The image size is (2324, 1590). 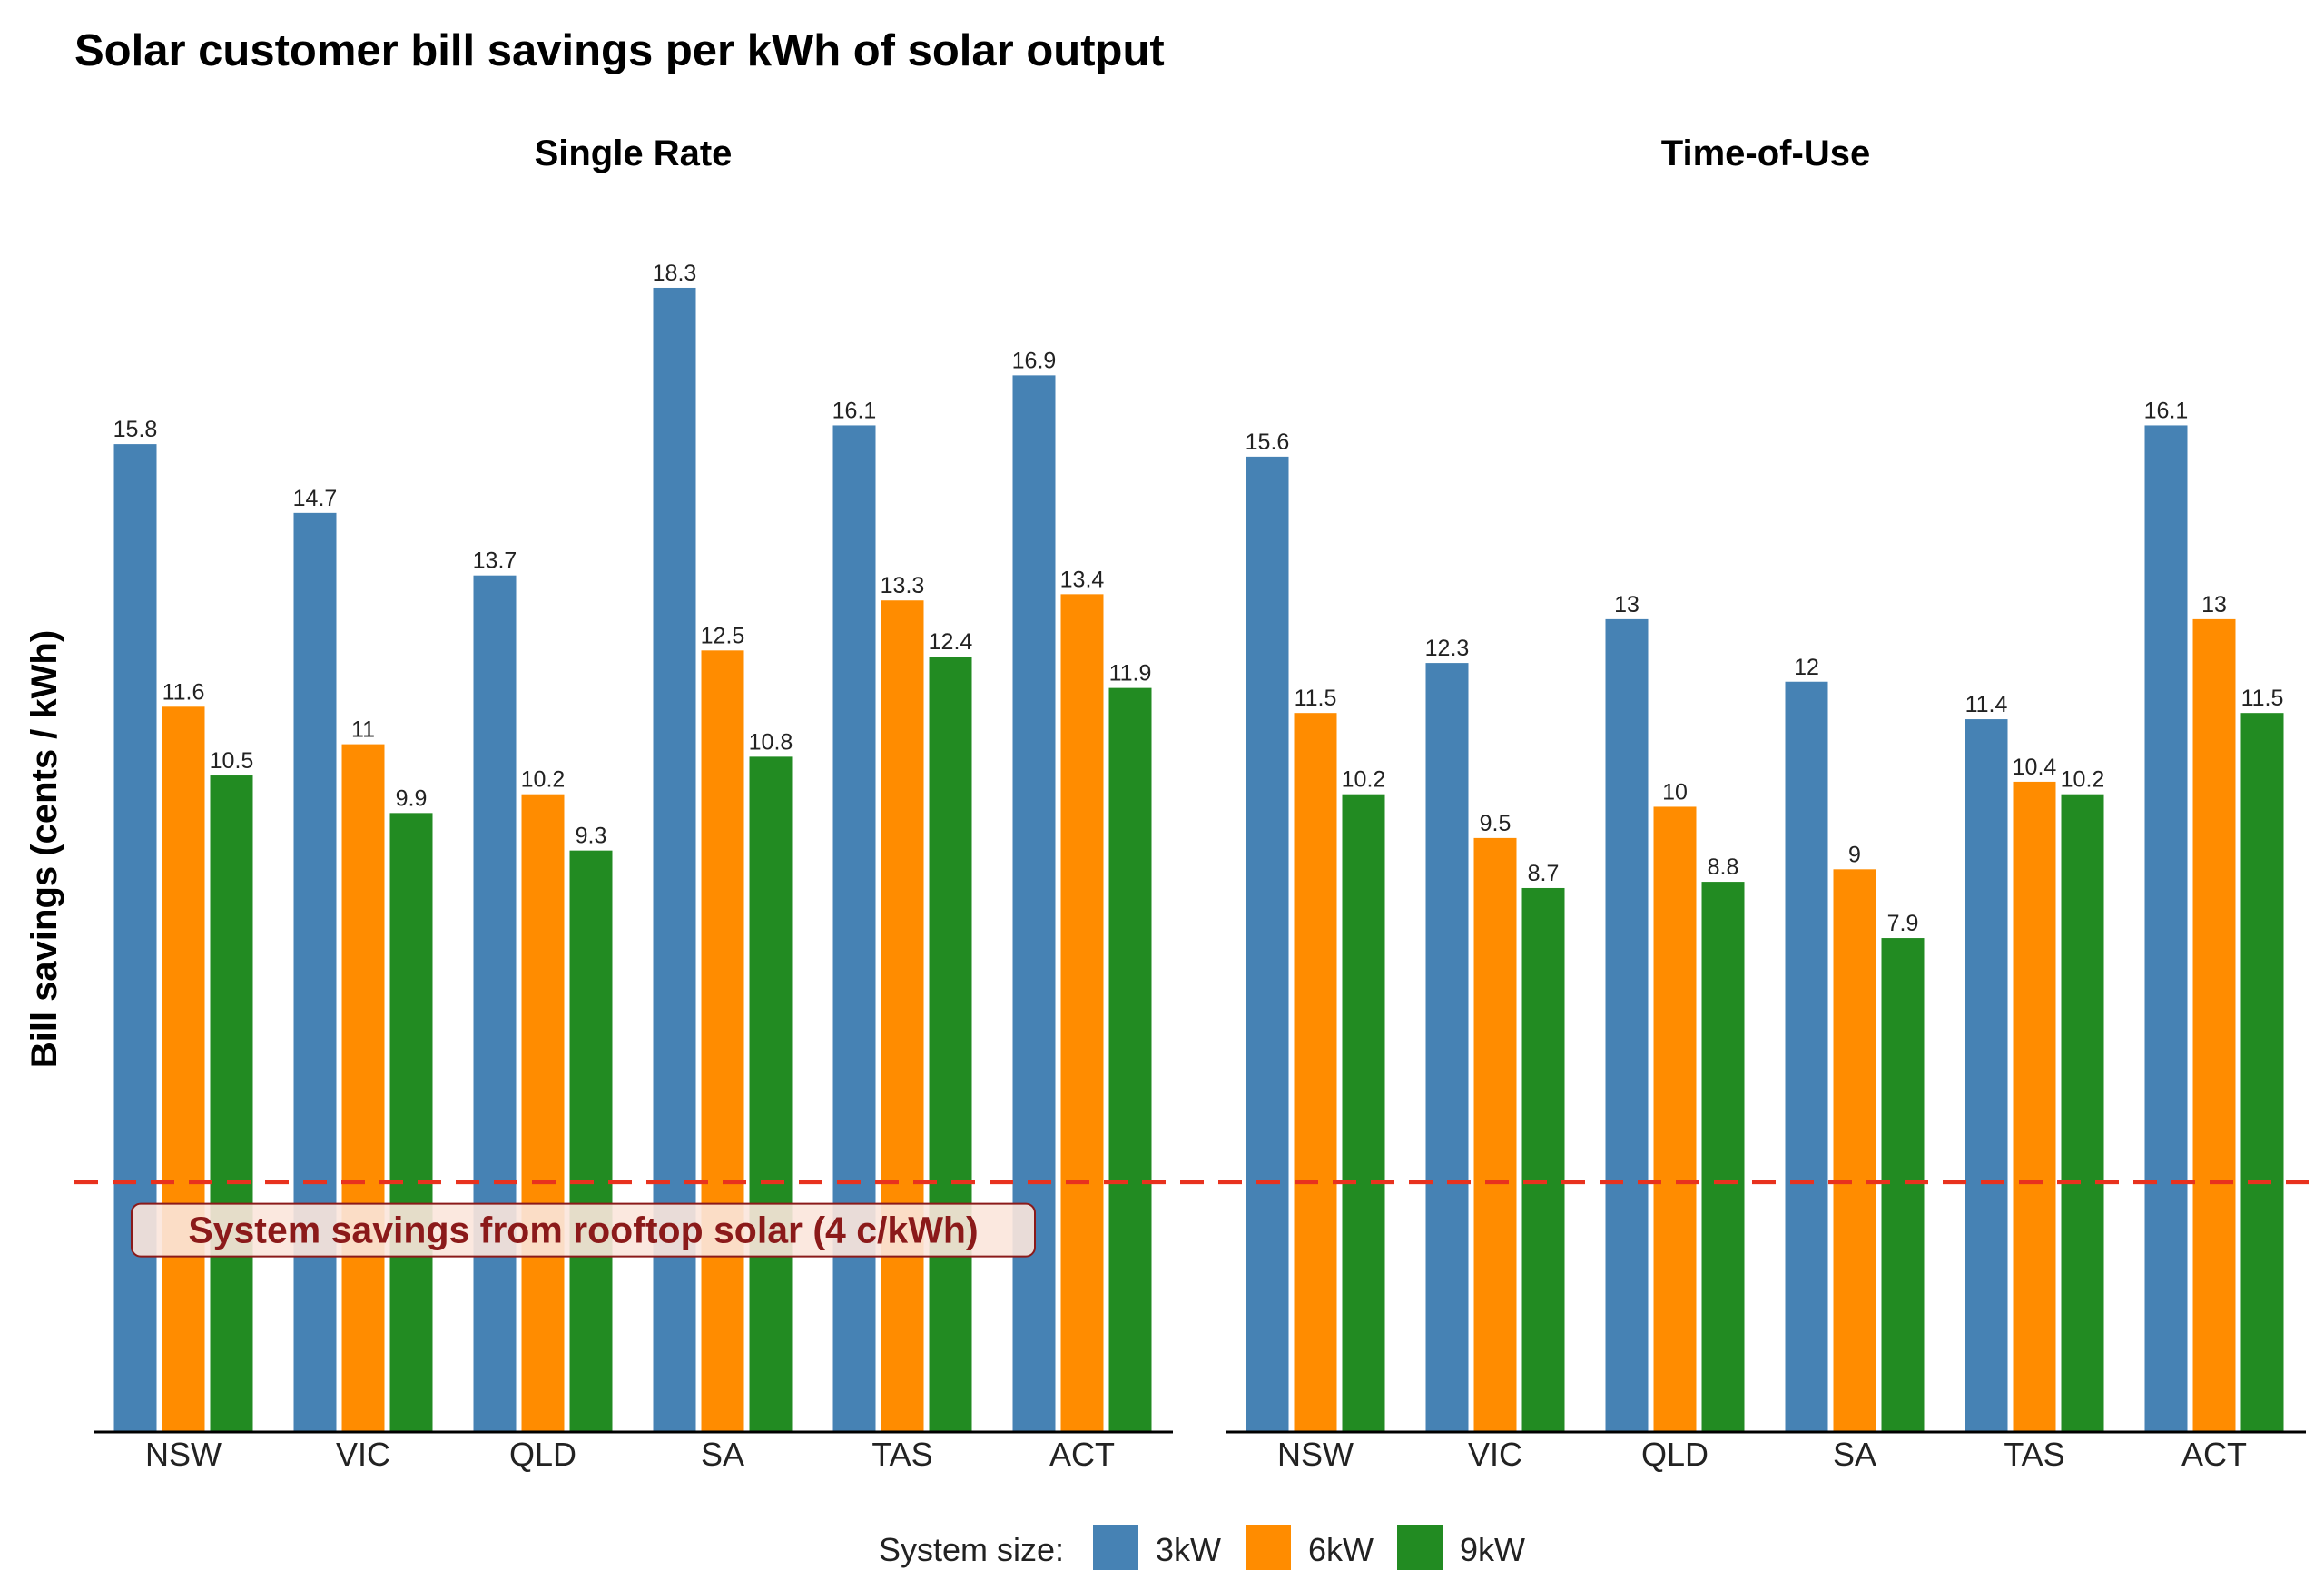 What do you see at coordinates (412, 798) in the screenshot?
I see `data-label: 9.9` at bounding box center [412, 798].